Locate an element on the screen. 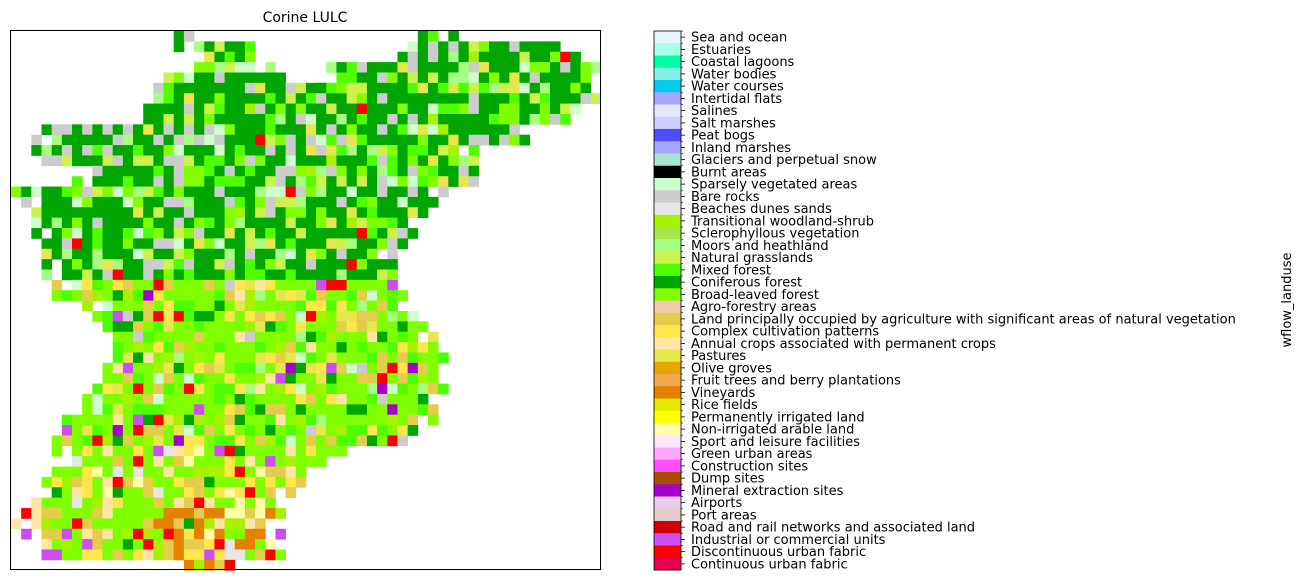 The image size is (1303, 581). colorbar-tick-label: Vineyards is located at coordinates (723, 393).